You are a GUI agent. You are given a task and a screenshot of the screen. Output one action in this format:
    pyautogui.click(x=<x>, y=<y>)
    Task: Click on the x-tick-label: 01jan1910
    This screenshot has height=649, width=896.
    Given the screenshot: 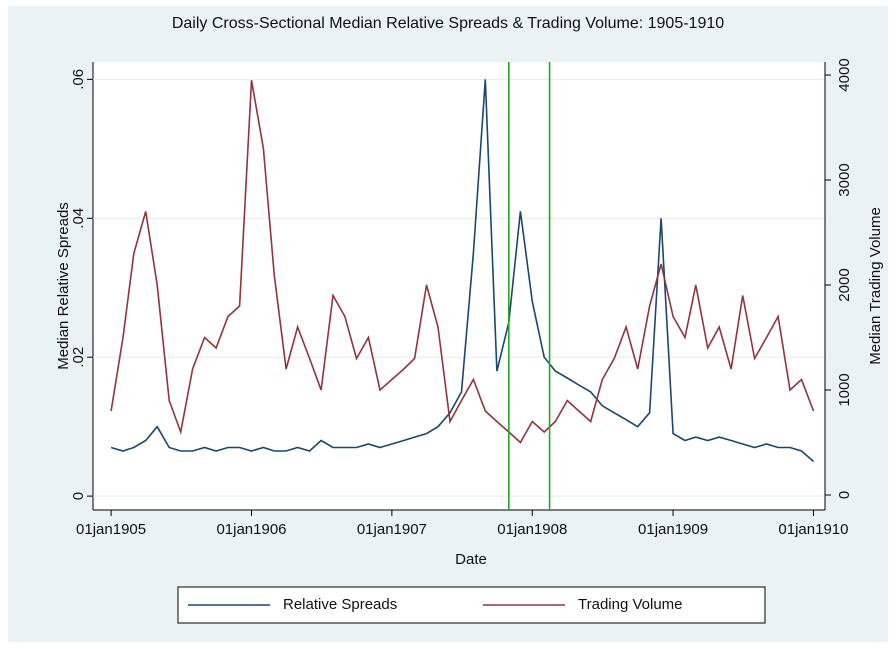 What is the action you would take?
    pyautogui.click(x=813, y=529)
    